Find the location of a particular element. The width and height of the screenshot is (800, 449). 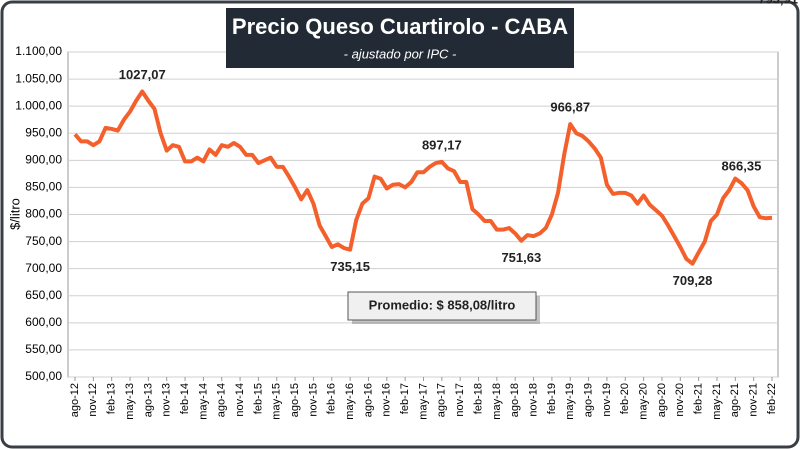

data-label: 751,63 is located at coordinates (521, 257).